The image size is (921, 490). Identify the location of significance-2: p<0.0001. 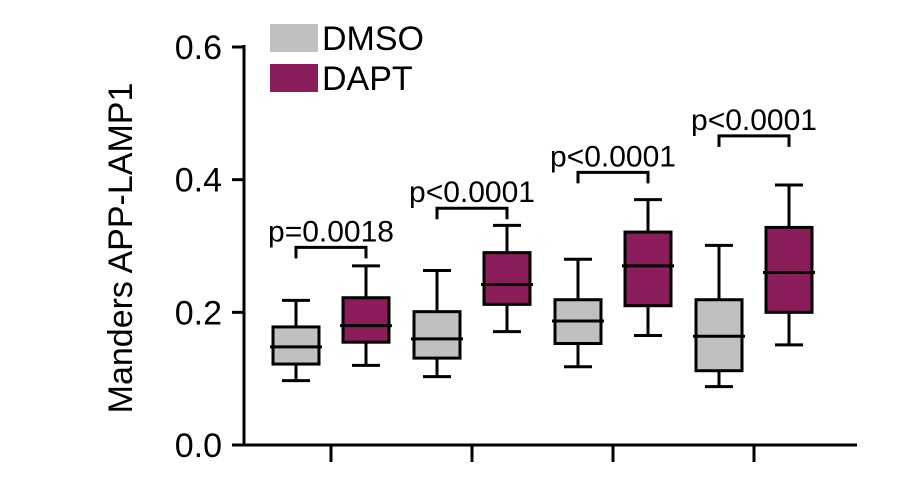
(472, 198).